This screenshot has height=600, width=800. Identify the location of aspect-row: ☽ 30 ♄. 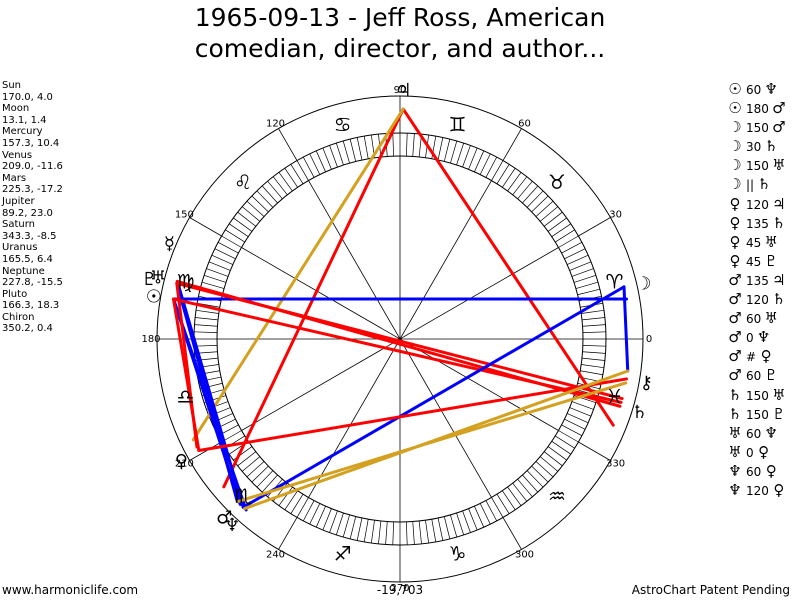
(764, 146).